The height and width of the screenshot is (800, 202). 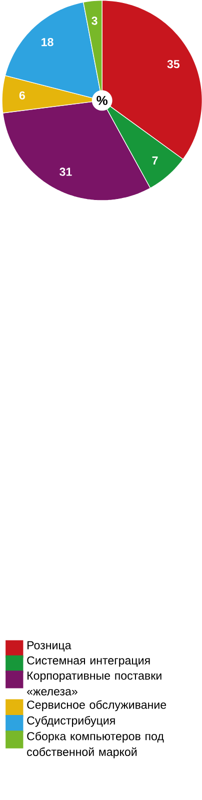 What do you see at coordinates (96, 706) in the screenshot?
I see `legend-label: Сервисное обслуживание` at bounding box center [96, 706].